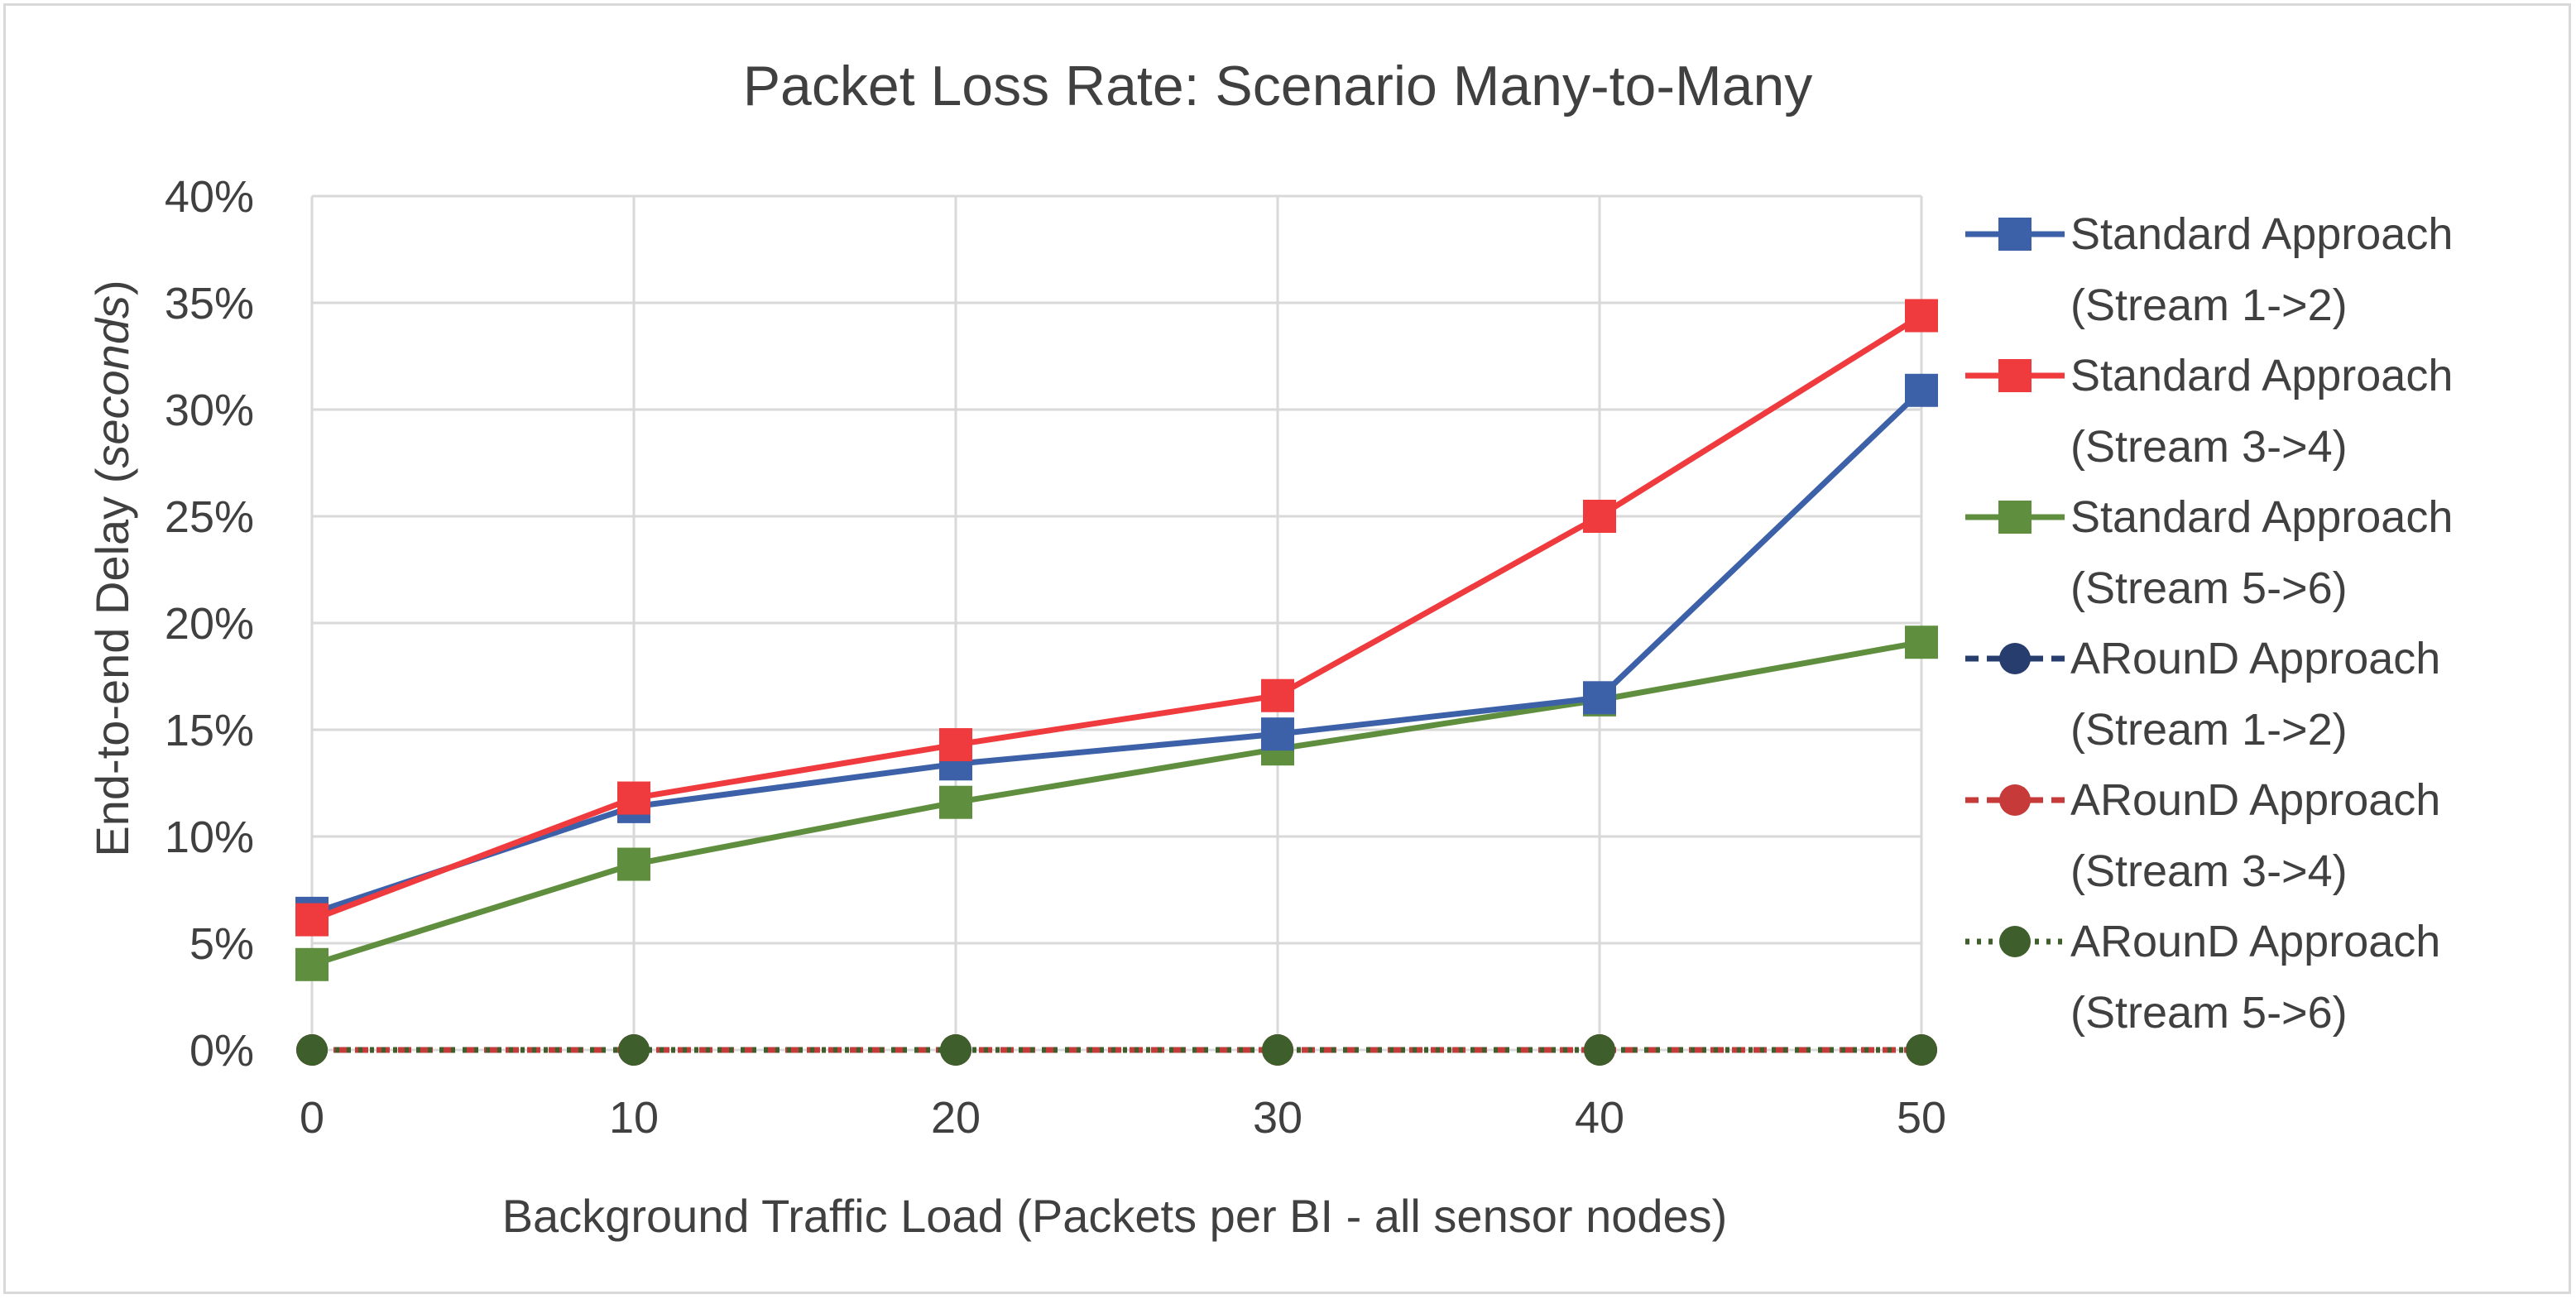 The height and width of the screenshot is (1299, 2576). I want to click on legend-item-ar12: ARounD Approach (Stream 1->2), so click(2203, 694).